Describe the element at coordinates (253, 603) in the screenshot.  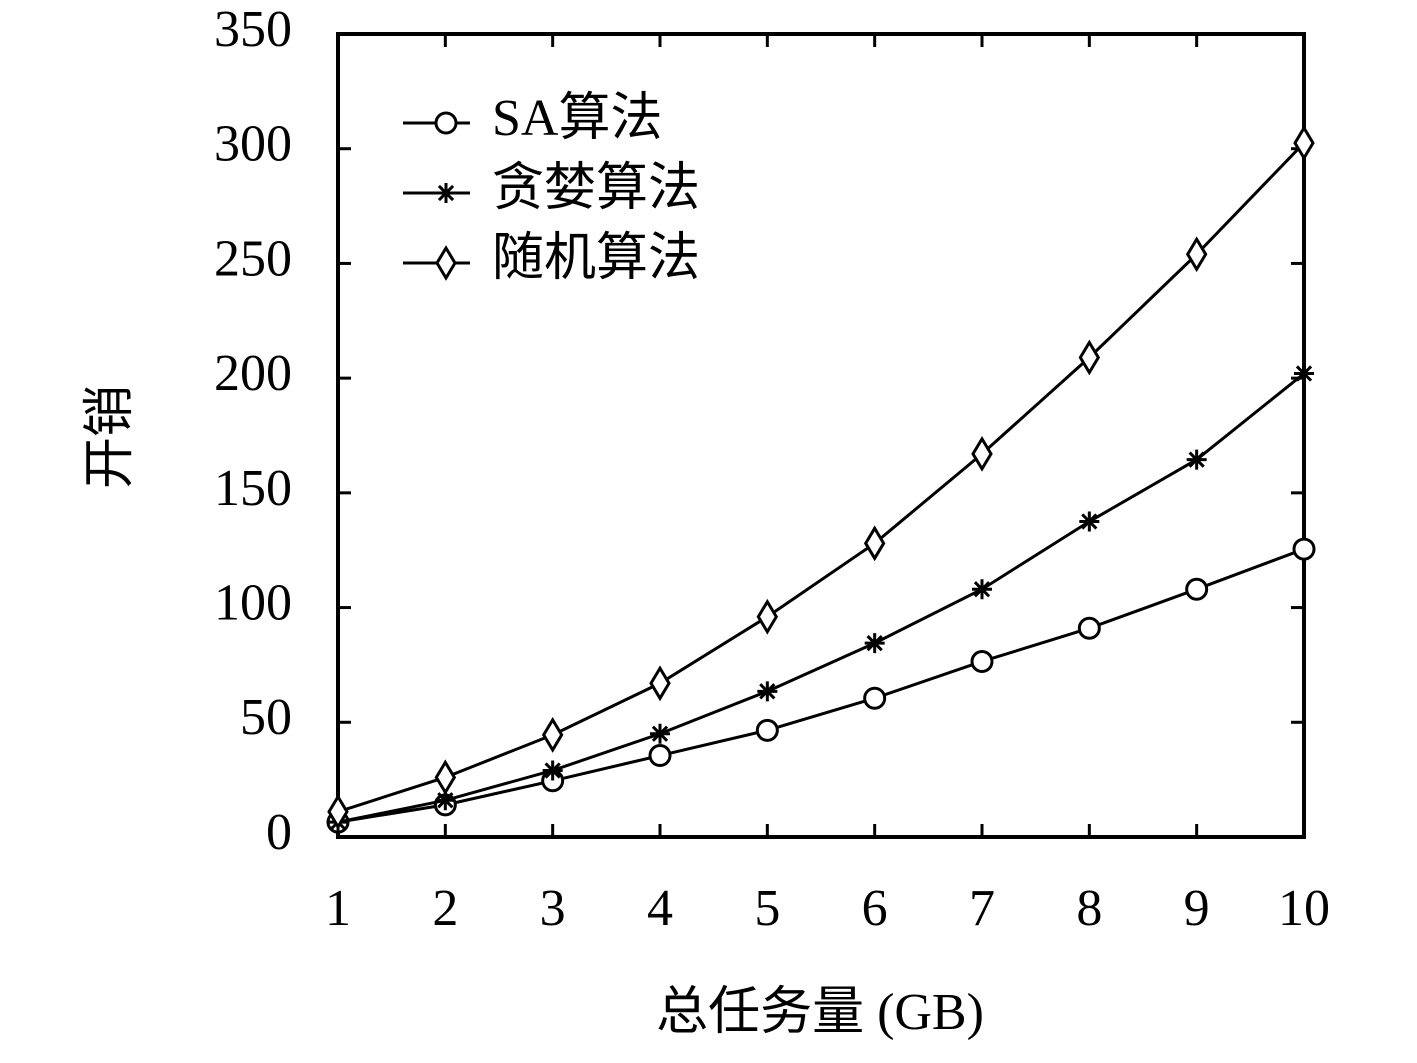
I see `y-tick-label: 100` at that location.